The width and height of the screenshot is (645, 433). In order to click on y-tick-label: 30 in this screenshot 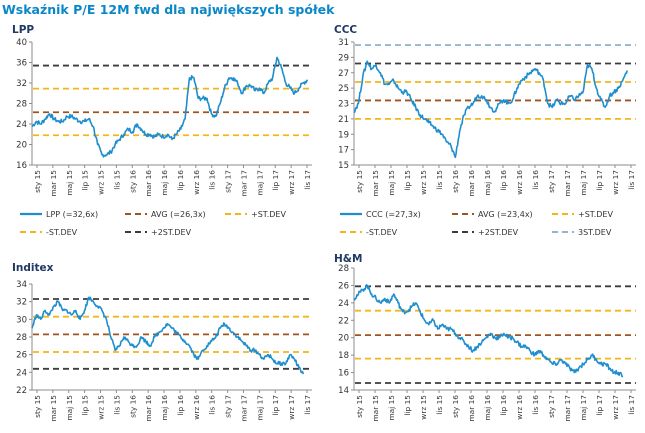, I will do `click(21, 320)`.